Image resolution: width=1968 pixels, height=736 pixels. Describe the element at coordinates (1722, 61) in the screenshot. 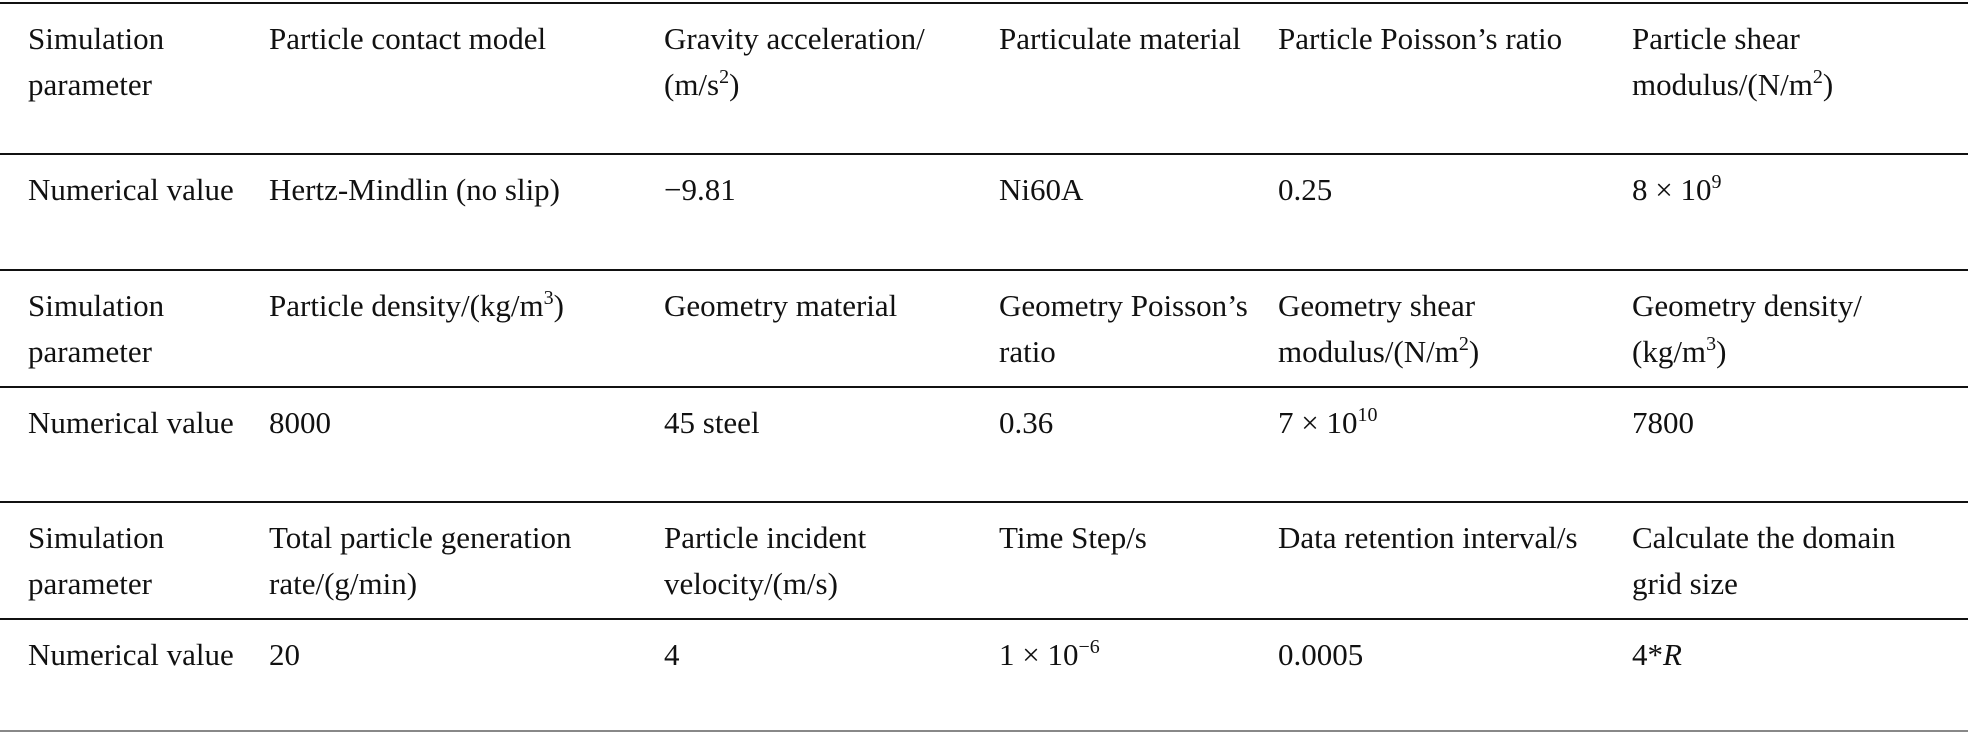

I see `cell-text: Particle shear modulus/(N/m` at that location.